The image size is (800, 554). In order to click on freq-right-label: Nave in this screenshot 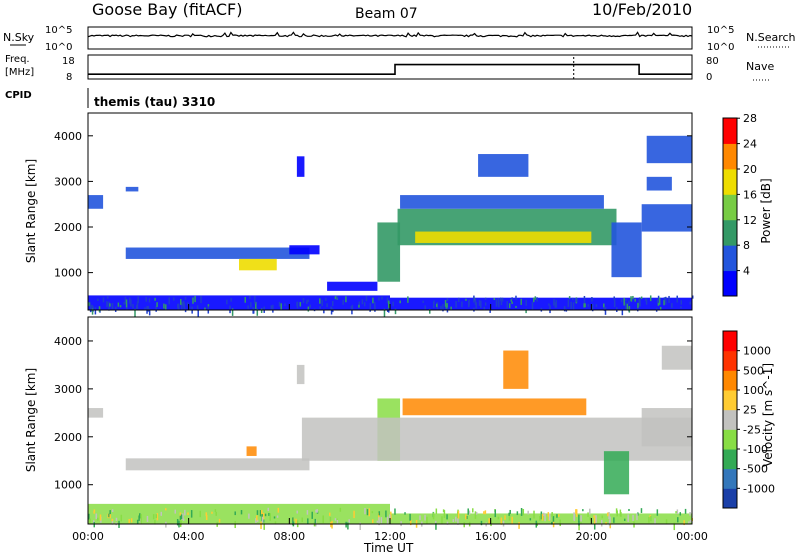, I will do `click(760, 66)`.